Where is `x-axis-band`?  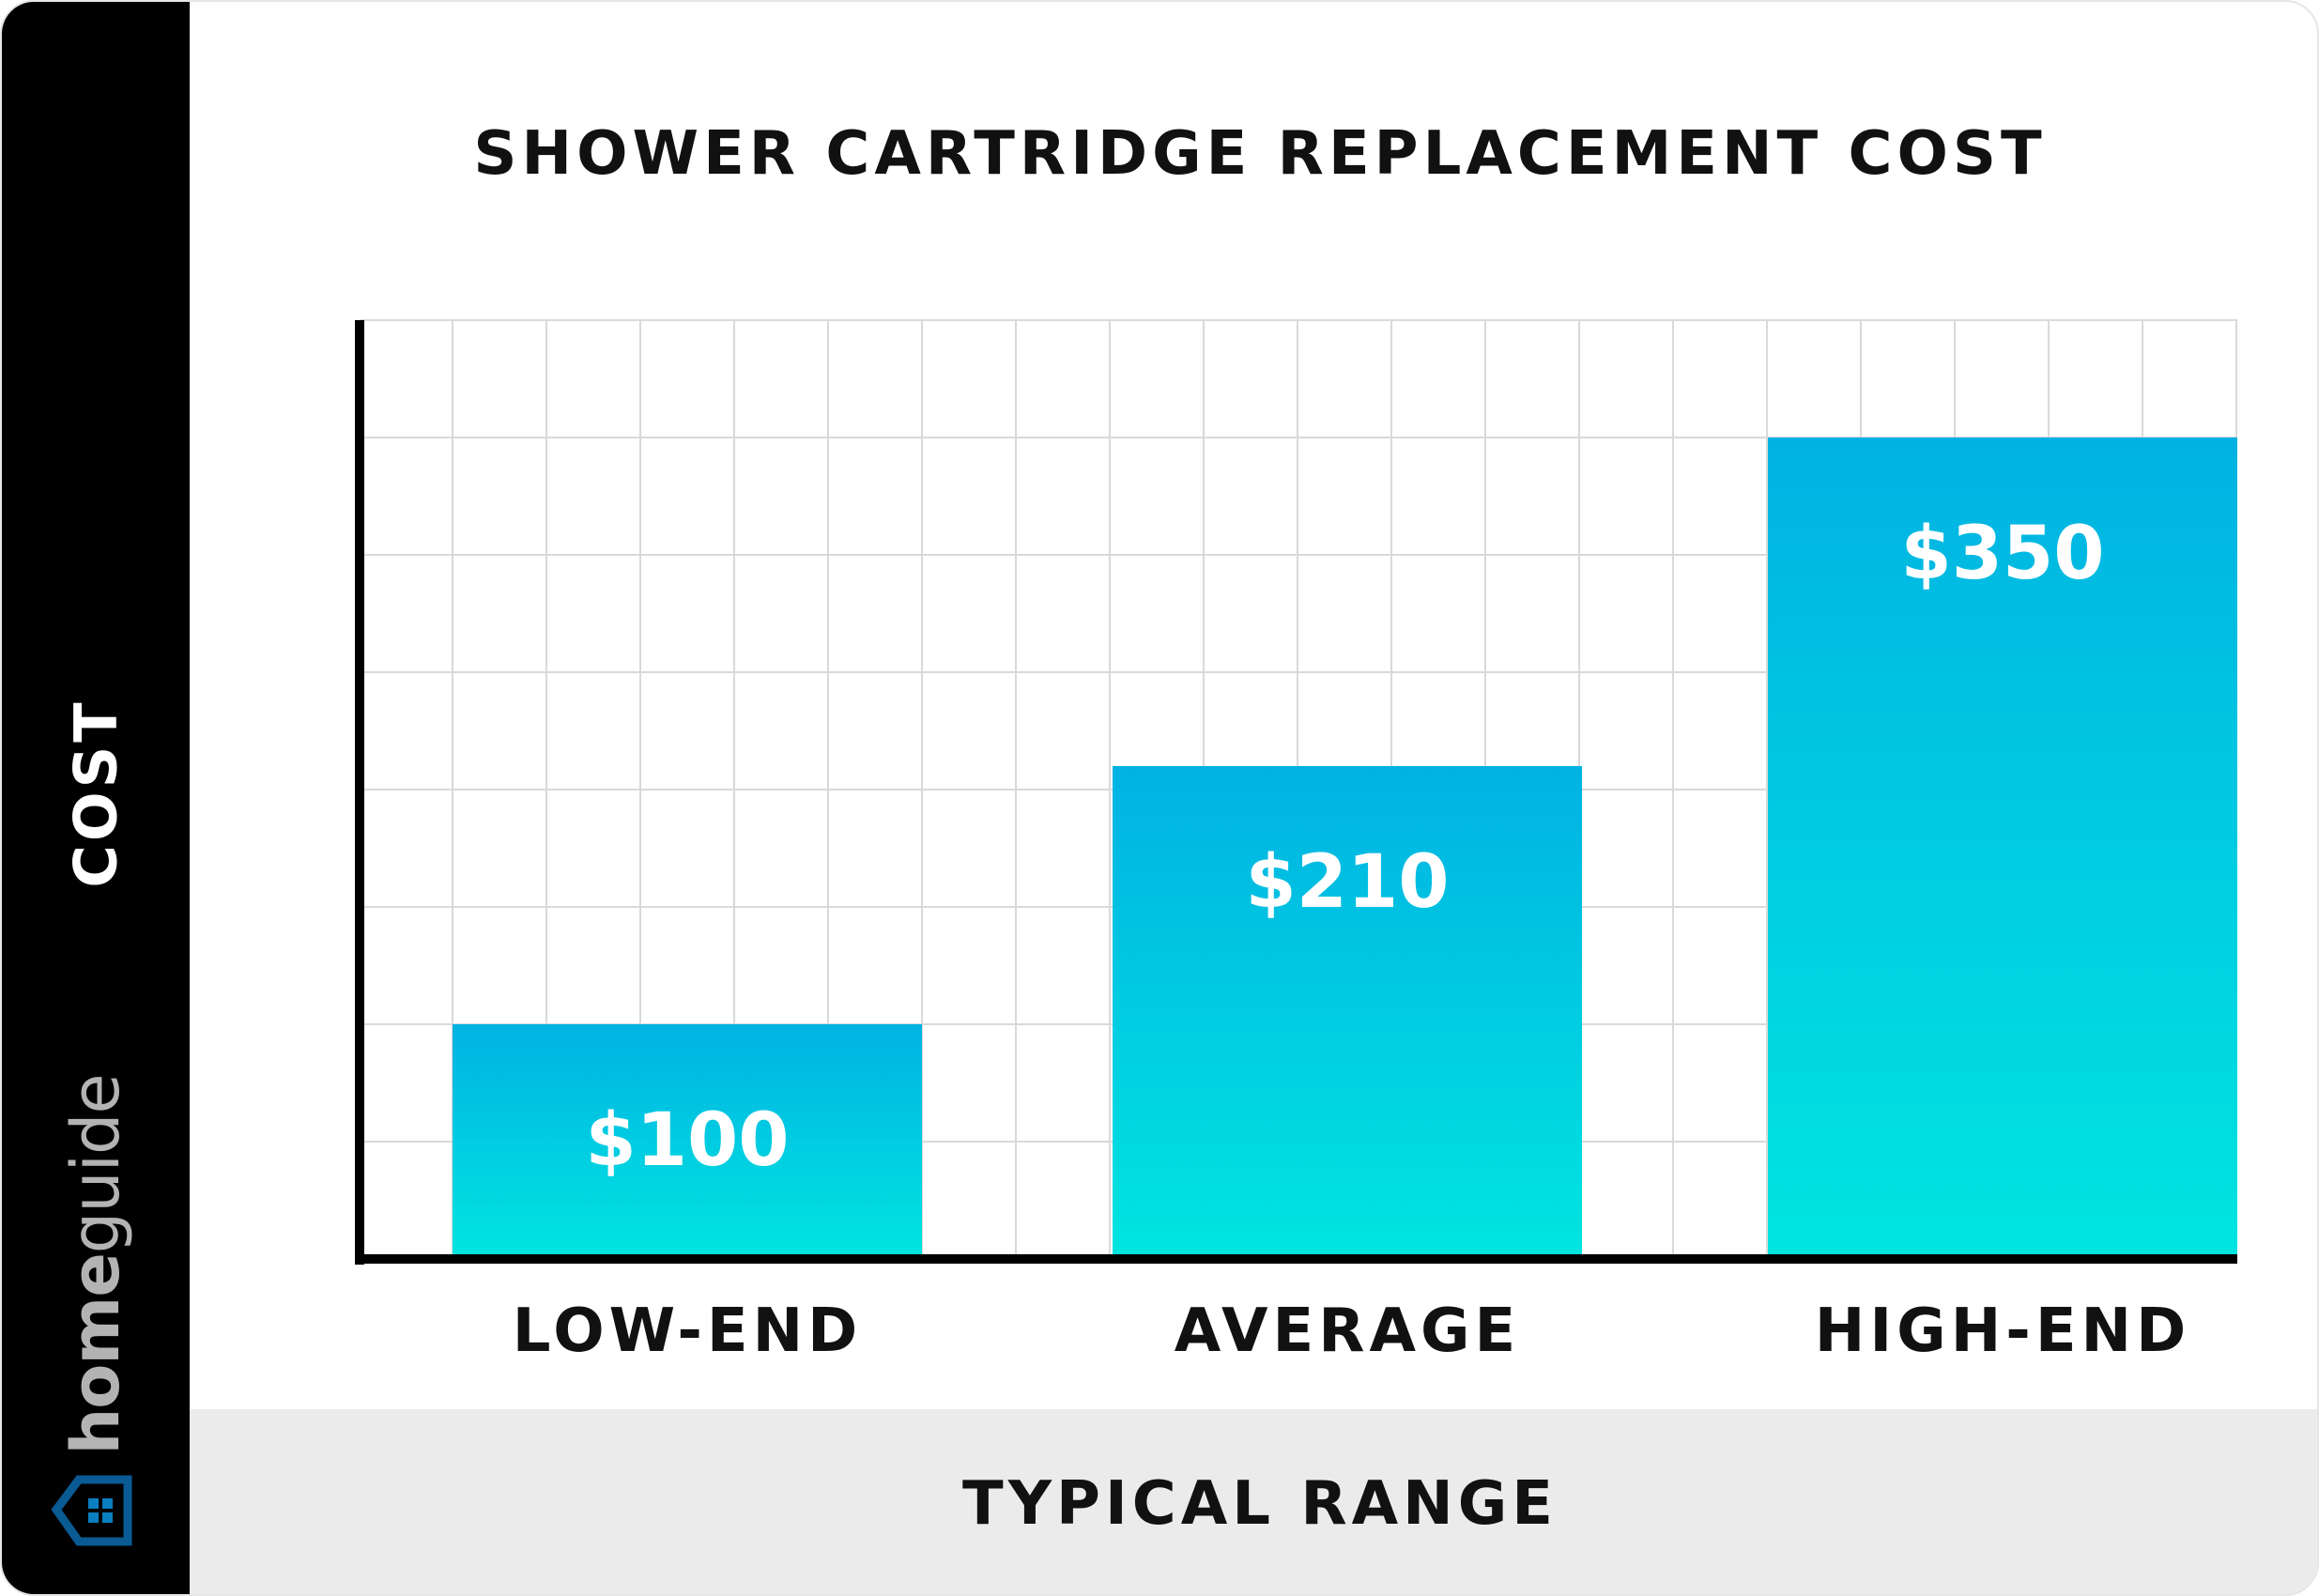
x-axis-band is located at coordinates (1253, 1502).